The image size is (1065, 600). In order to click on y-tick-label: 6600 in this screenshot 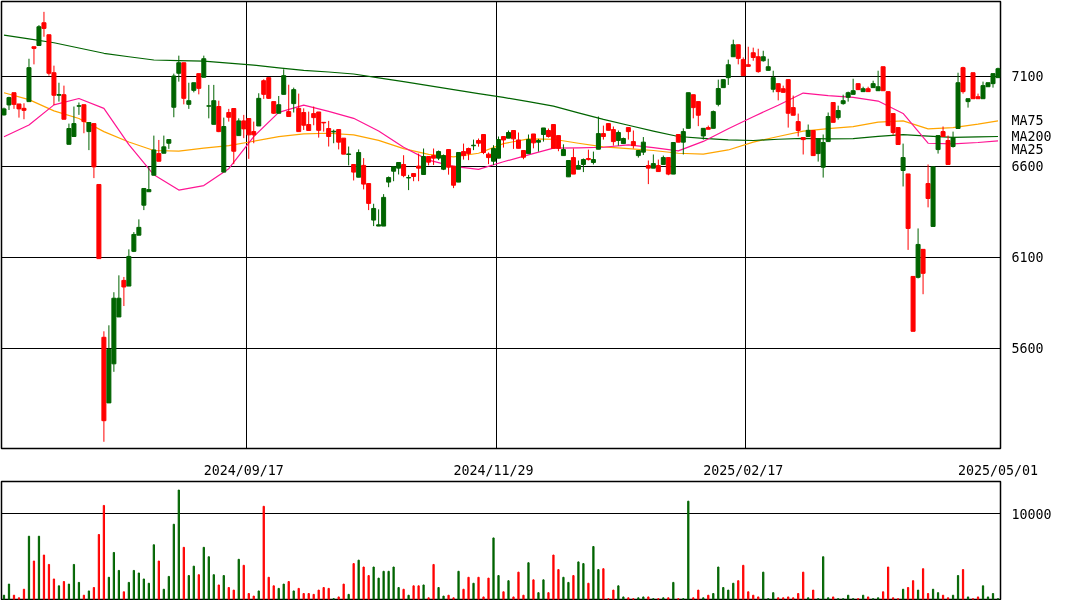, I will do `click(1027, 167)`.